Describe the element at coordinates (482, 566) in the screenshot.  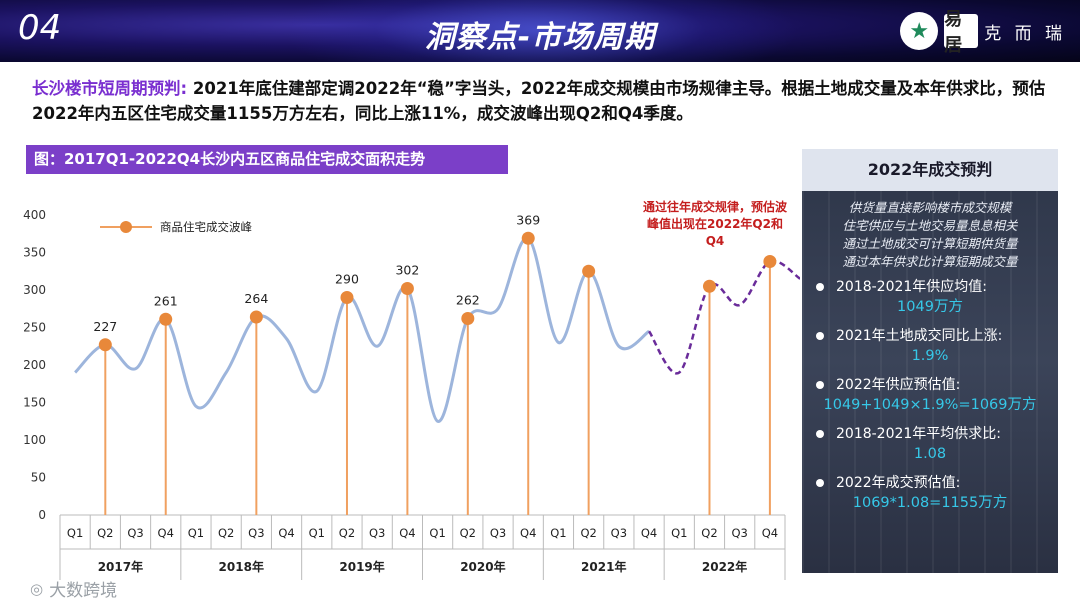
I see `year-label: 2020年` at that location.